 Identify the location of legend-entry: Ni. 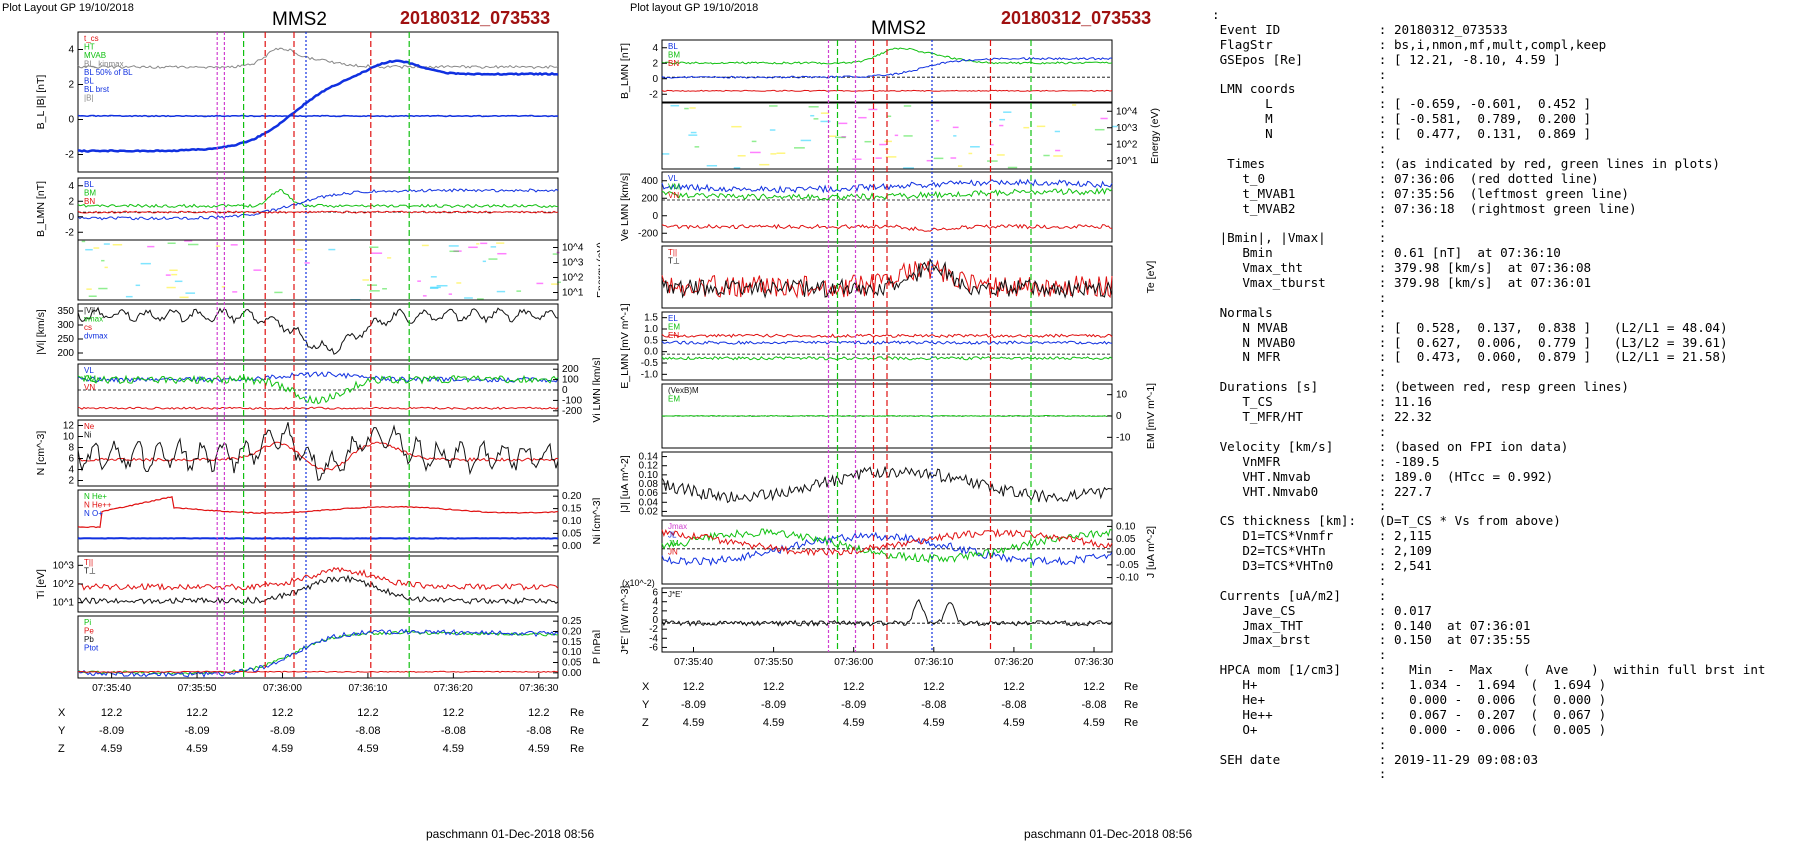
(88, 435).